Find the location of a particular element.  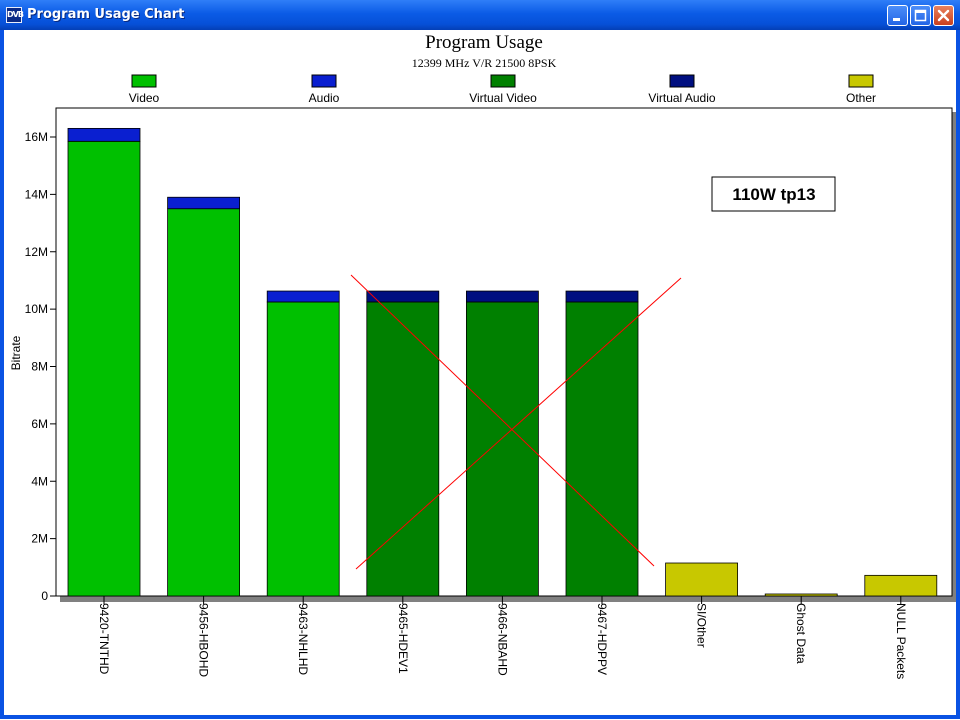

legend-label: Audio is located at coordinates (324, 98).